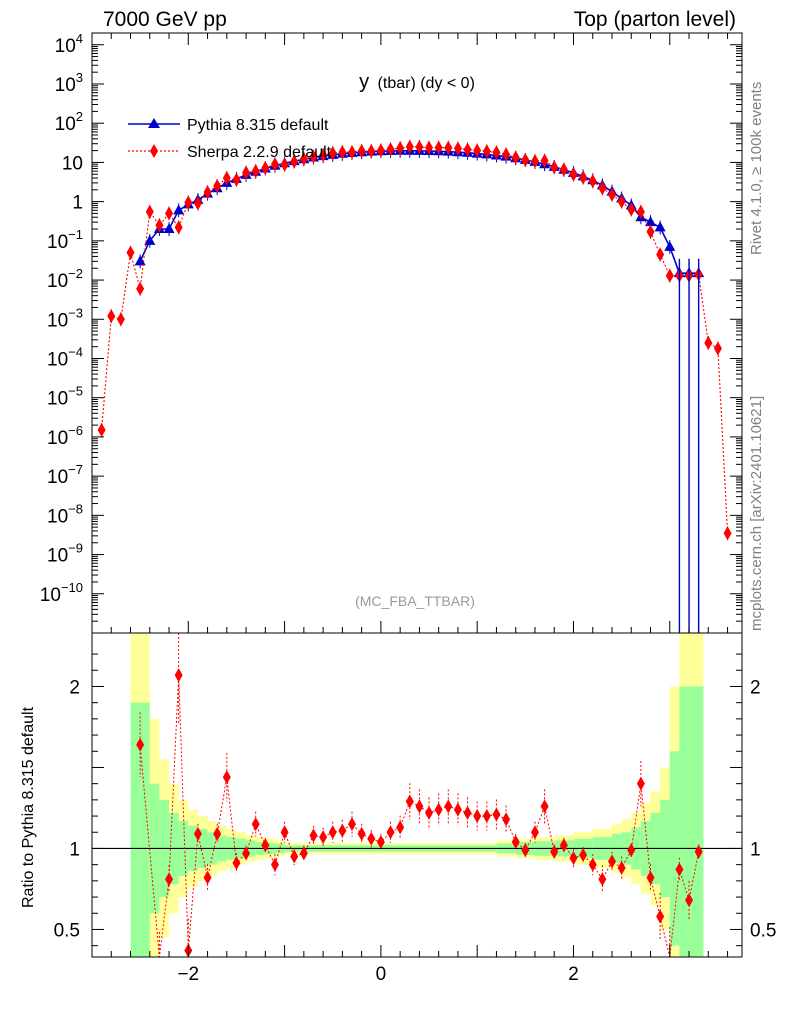  Describe the element at coordinates (573, 974) in the screenshot. I see `x-tick-label: 2` at that location.